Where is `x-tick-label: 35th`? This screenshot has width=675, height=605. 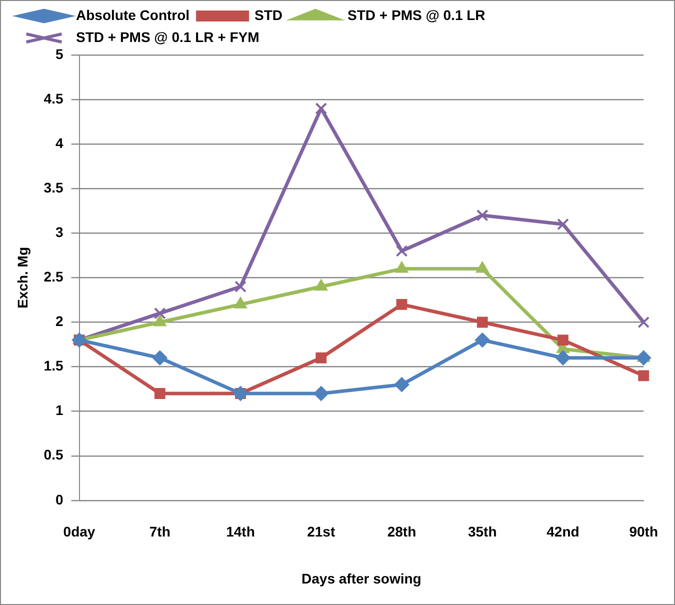
x-tick-label: 35th is located at coordinates (482, 532).